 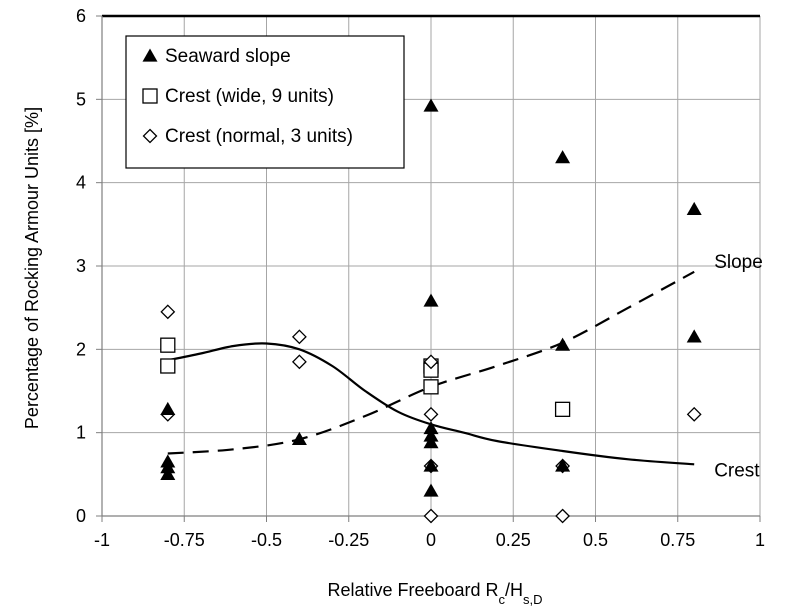 I want to click on x-tick-label: 0, so click(x=431, y=540).